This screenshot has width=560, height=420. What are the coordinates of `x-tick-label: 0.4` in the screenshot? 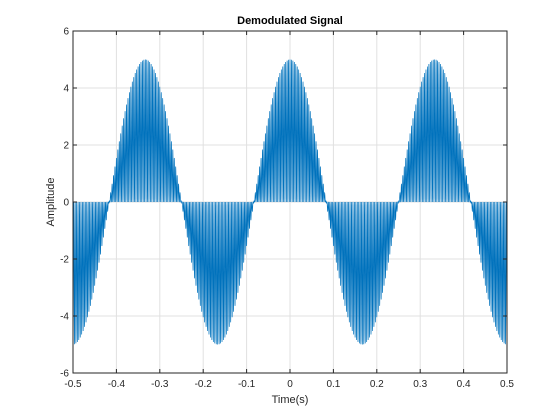 It's located at (464, 384).